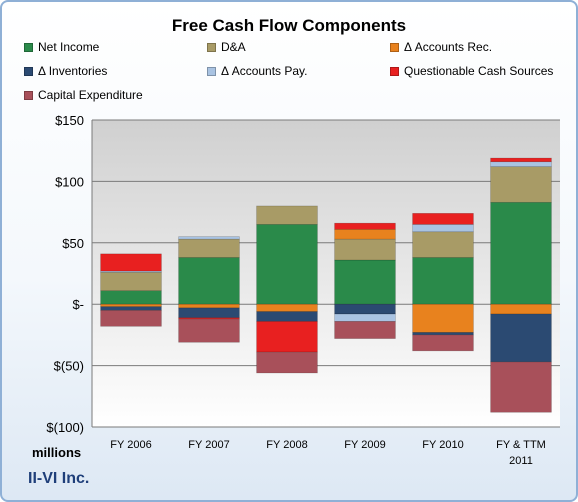 This screenshot has height=502, width=578. I want to click on legend-item-d-a: D&A, so click(226, 47).